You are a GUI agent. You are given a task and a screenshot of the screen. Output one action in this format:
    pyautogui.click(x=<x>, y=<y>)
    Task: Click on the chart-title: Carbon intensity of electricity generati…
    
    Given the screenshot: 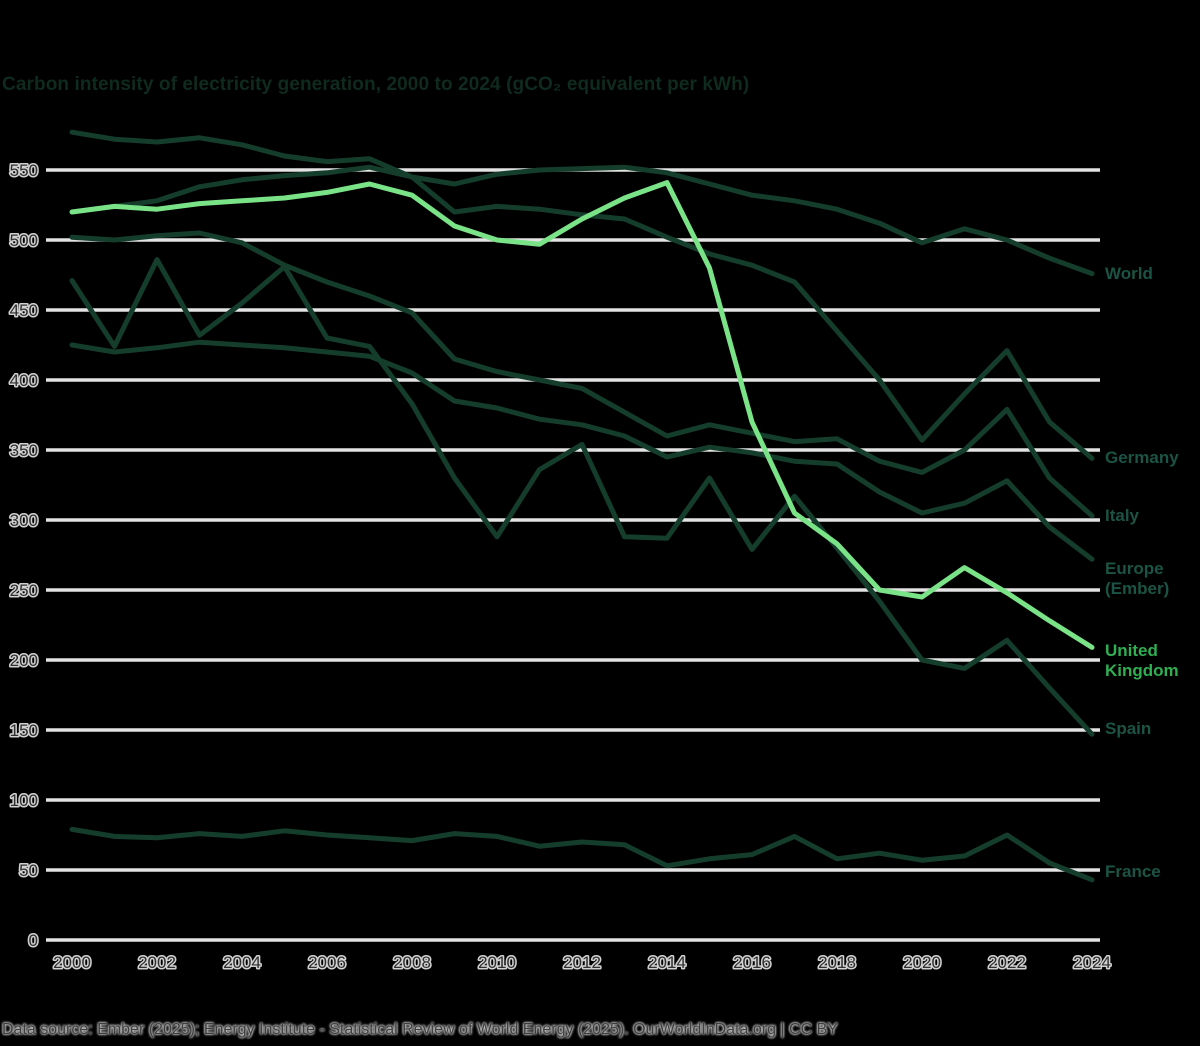 What is the action you would take?
    pyautogui.click(x=376, y=84)
    